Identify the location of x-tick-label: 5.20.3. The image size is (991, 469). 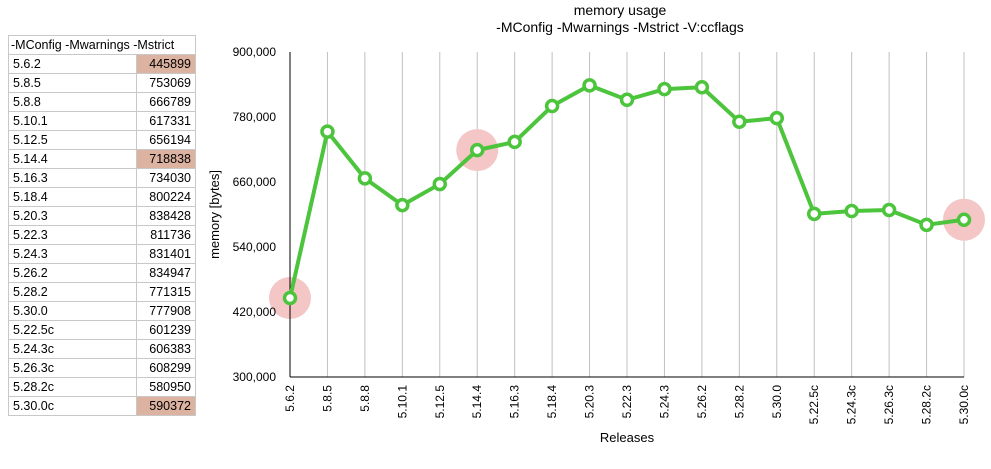
(590, 402).